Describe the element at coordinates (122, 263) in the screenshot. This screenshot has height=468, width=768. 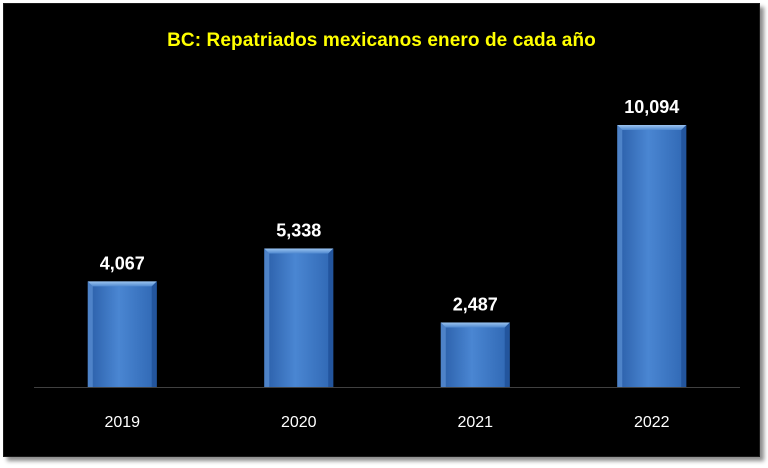
I see `data-label-2019: 4,067` at that location.